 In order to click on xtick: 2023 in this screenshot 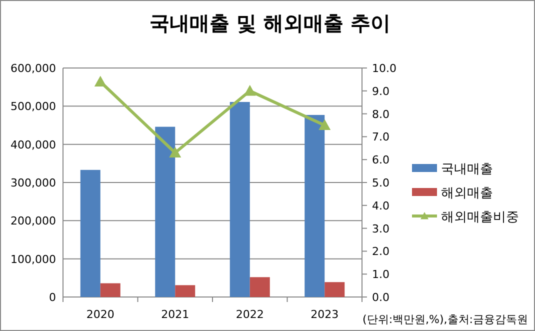, I will do `click(324, 314)`.